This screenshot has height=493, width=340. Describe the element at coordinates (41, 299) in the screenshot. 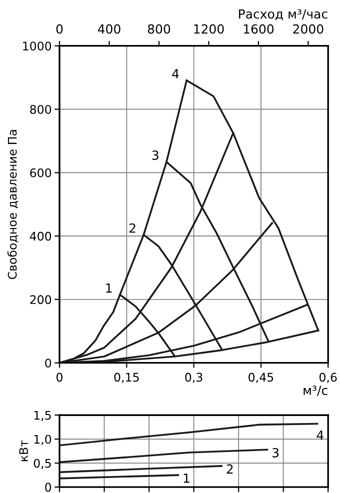

I see `y-tick-label: 200` at that location.